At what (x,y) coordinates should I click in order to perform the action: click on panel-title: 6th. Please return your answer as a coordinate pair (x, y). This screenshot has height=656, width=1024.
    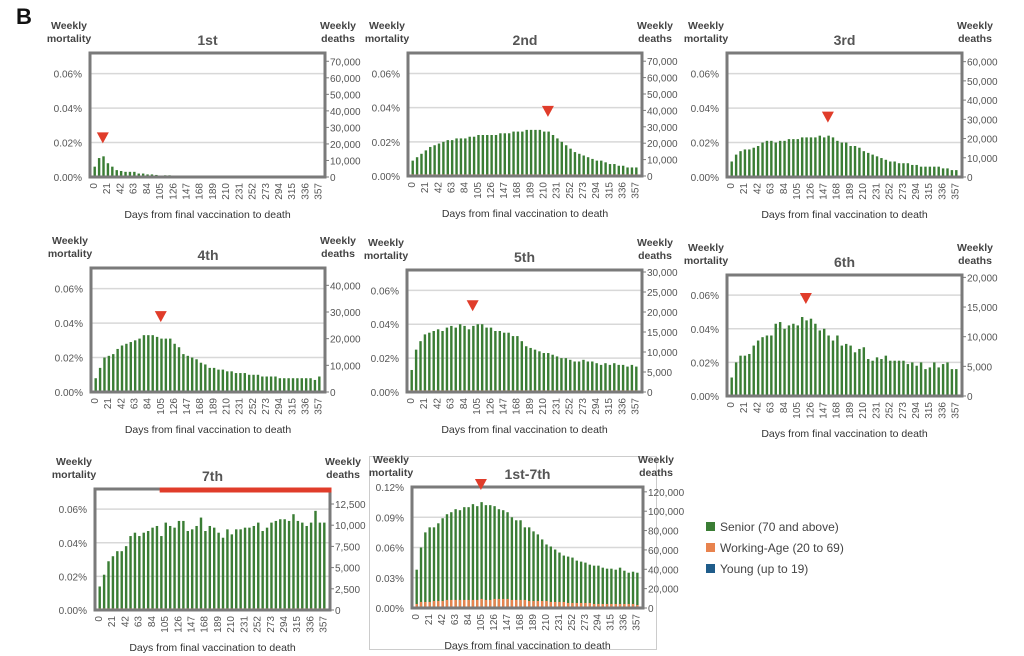
    Looking at the image, I should click on (844, 262).